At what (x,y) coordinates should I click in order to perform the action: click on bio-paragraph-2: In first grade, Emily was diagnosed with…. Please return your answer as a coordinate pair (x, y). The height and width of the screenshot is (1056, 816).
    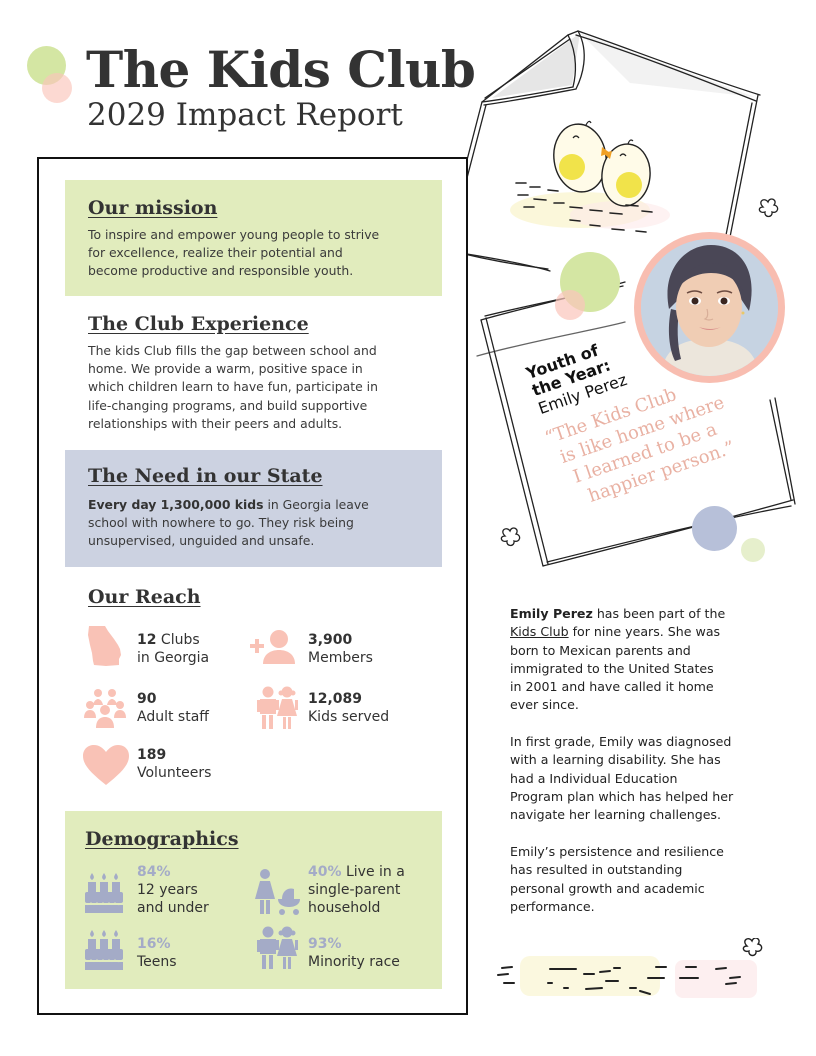
    Looking at the image, I should click on (622, 778).